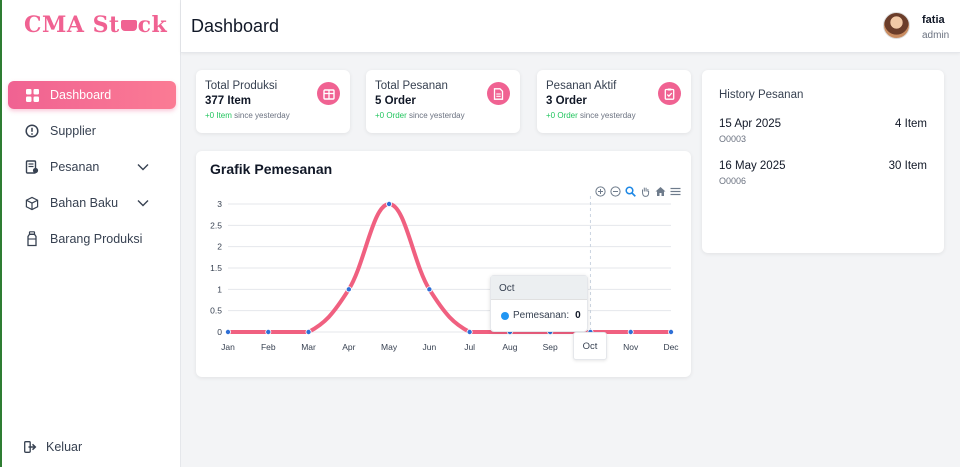 Image resolution: width=960 pixels, height=467 pixels. I want to click on y-axis-ticks: 0 0.5 1 1.5 2 2.5 3, so click(216, 268).